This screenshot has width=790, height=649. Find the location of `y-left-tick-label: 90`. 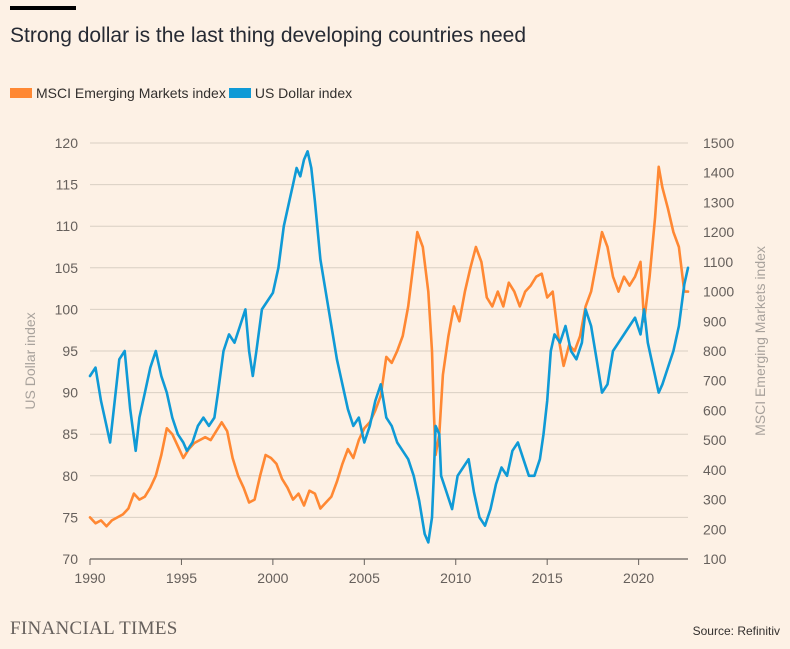

y-left-tick-label: 90 is located at coordinates (70, 393).